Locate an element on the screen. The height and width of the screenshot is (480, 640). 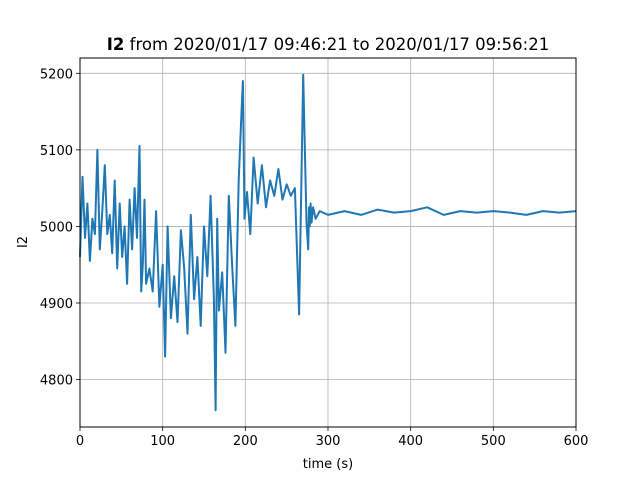
y-axis-ticks: 4800 4900 5000 5100 5200 is located at coordinates (60, 228).